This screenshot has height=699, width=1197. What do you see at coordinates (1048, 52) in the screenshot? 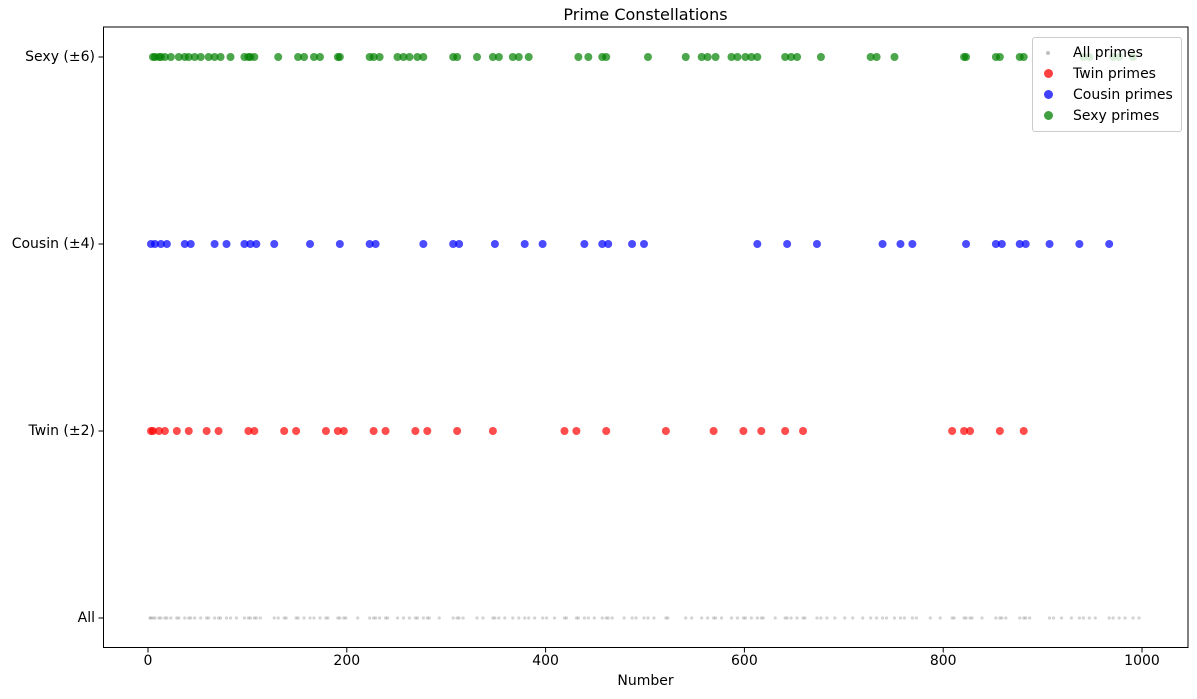
I see `legend-marker-icon` at bounding box center [1048, 52].